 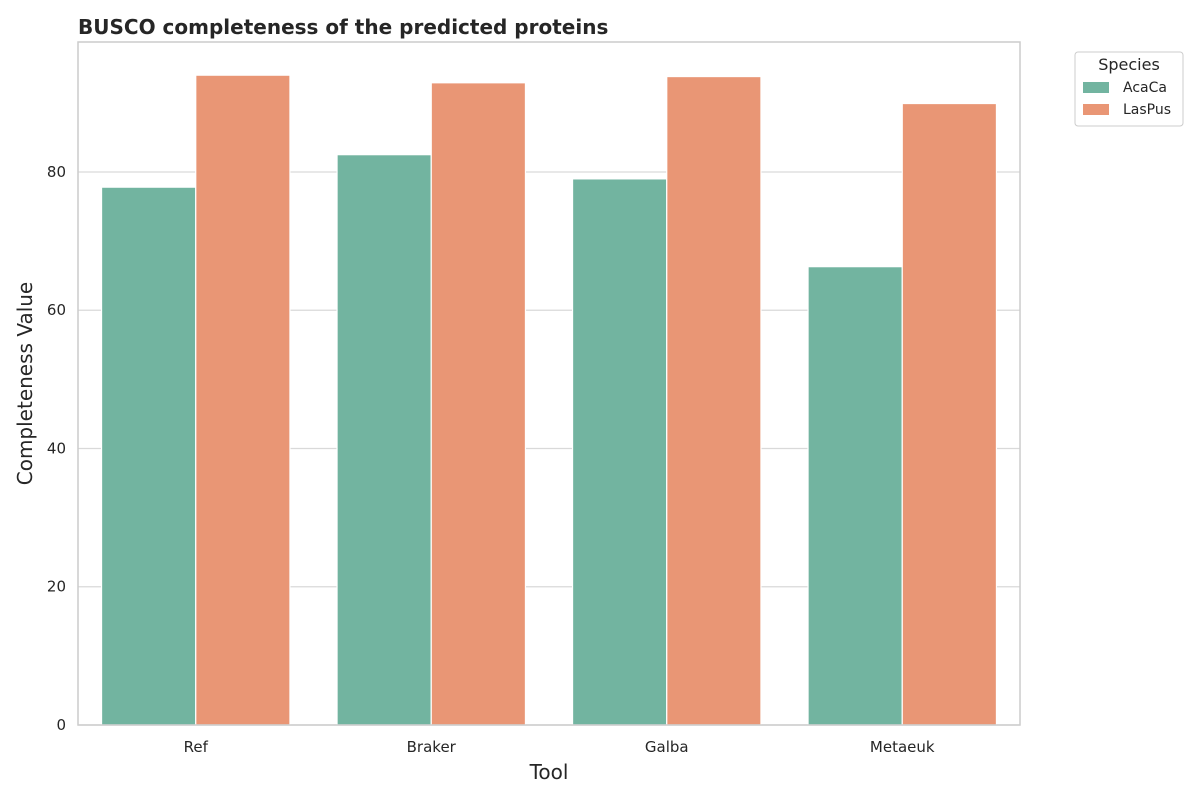 I want to click on x-axis-label: Tool, so click(x=549, y=772).